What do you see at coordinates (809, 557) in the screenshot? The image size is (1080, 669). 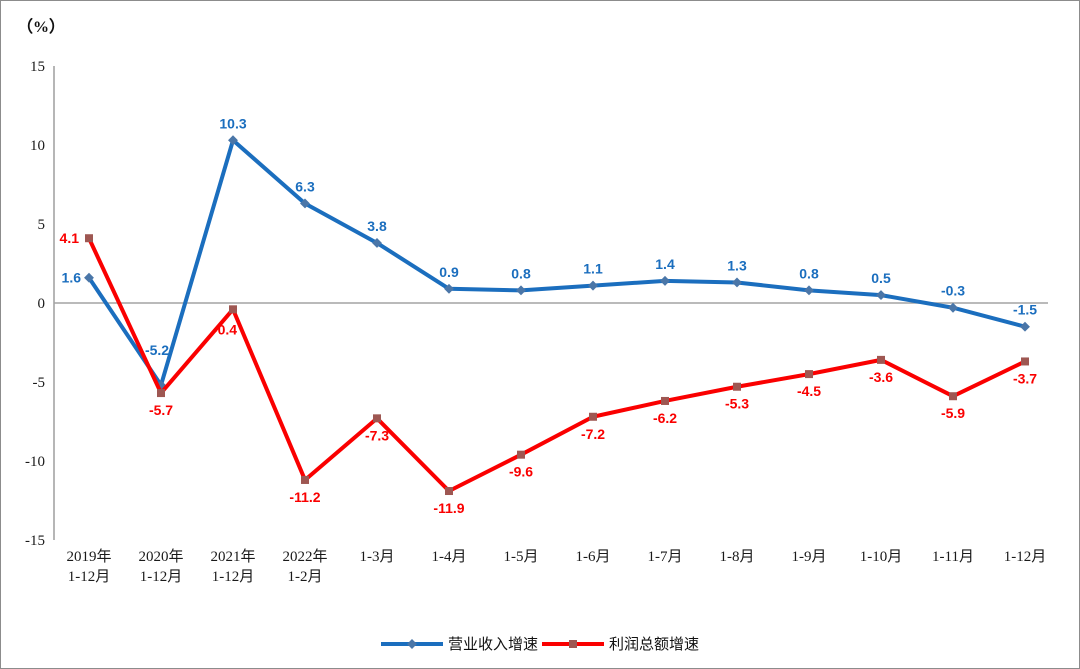 I see `x-category-label: 1-9月` at bounding box center [809, 557].